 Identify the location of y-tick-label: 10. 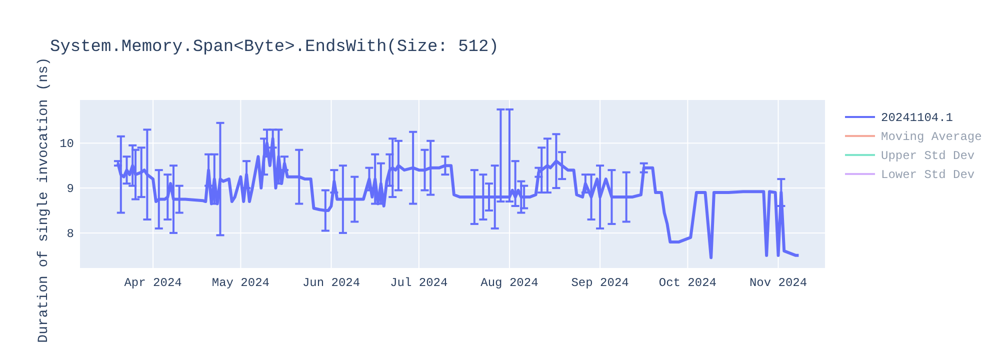
(67, 144).